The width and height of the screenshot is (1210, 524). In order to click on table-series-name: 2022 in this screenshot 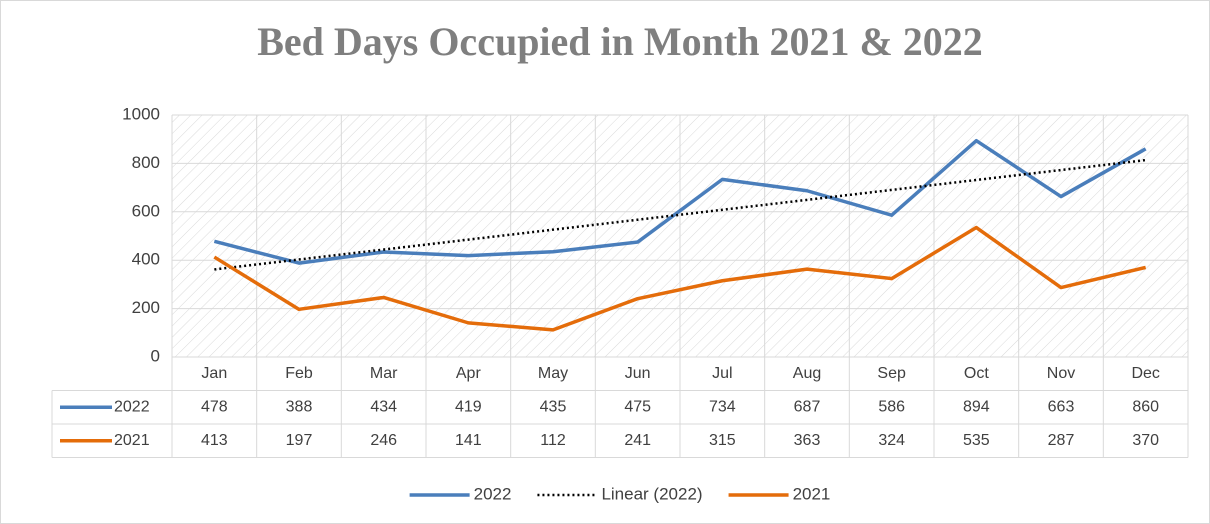, I will do `click(132, 406)`.